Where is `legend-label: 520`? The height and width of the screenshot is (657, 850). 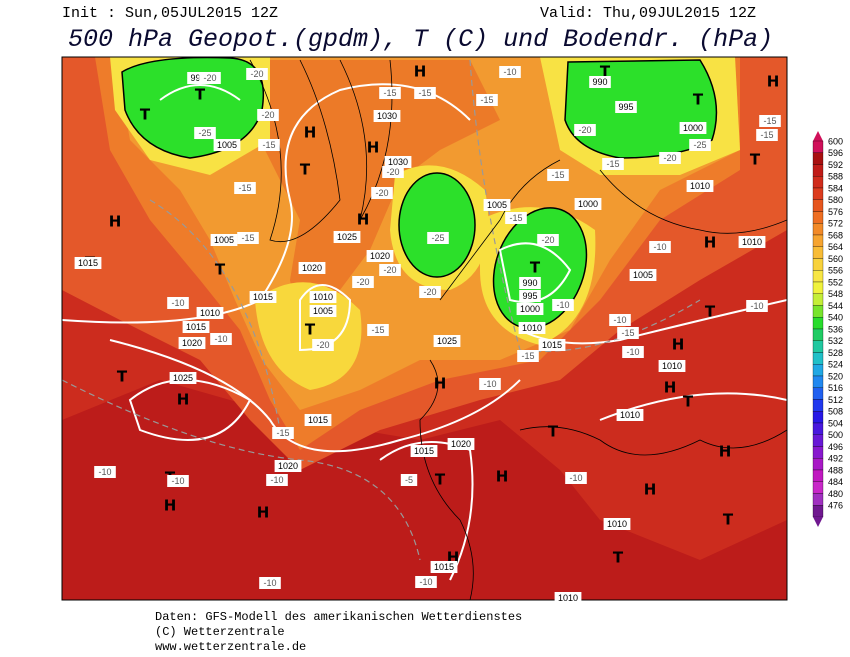
legend-label: 520 is located at coordinates (835, 376).